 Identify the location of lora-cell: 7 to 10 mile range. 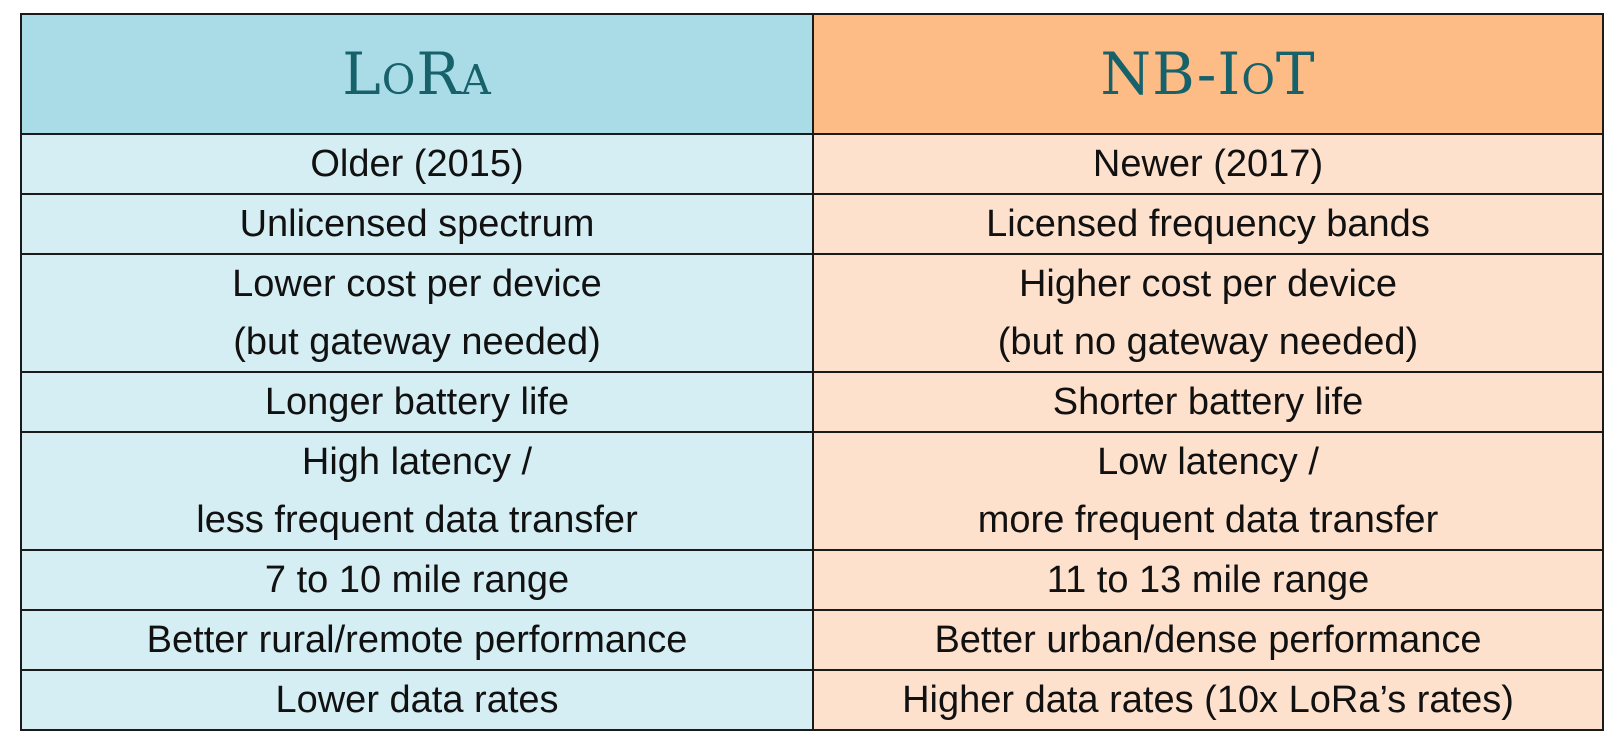
(417, 580).